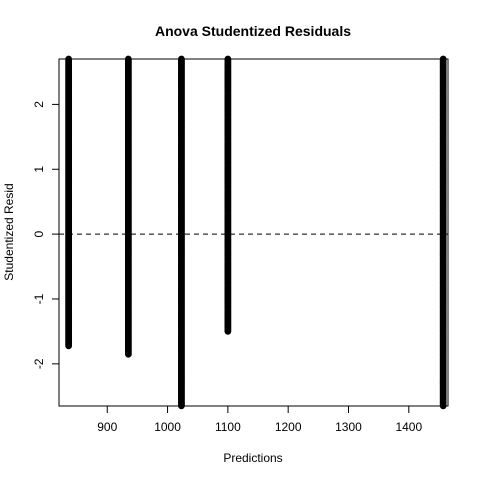 The height and width of the screenshot is (480, 480). Describe the element at coordinates (9, 231) in the screenshot. I see `y-axis-label: Studentized Resid` at that location.